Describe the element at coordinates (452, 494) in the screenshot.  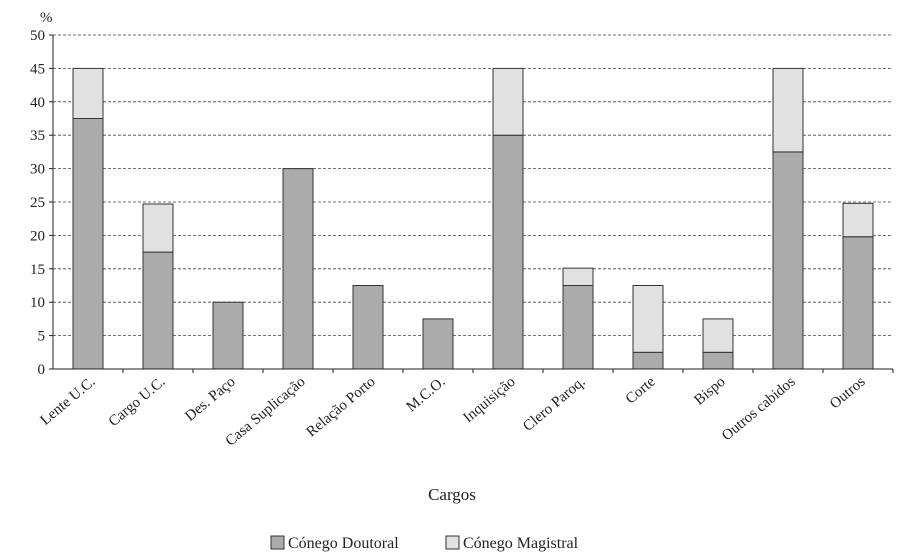
I see `x-axis-label: Cargos` at that location.